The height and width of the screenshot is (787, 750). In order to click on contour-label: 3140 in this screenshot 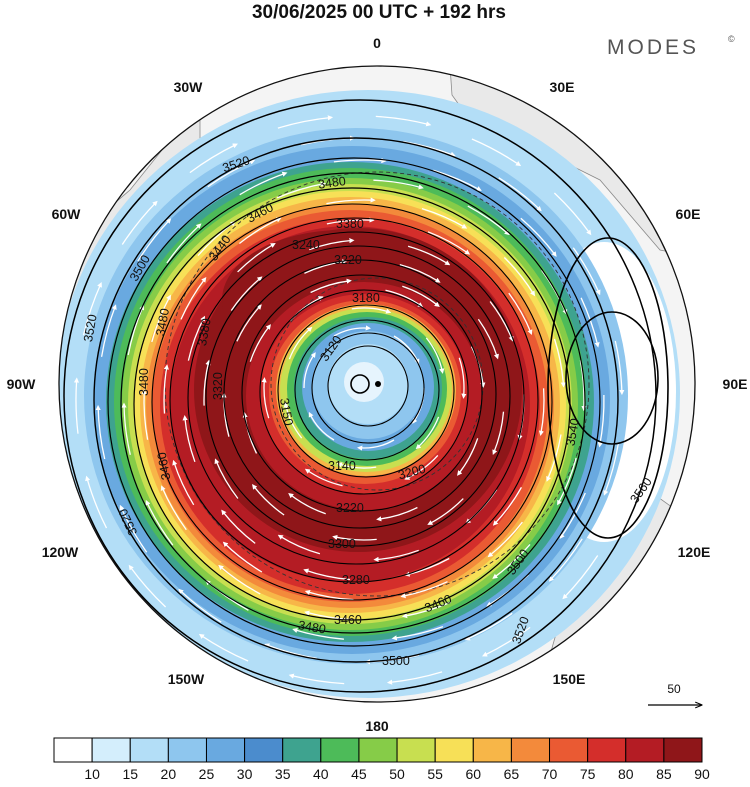, I will do `click(342, 466)`.